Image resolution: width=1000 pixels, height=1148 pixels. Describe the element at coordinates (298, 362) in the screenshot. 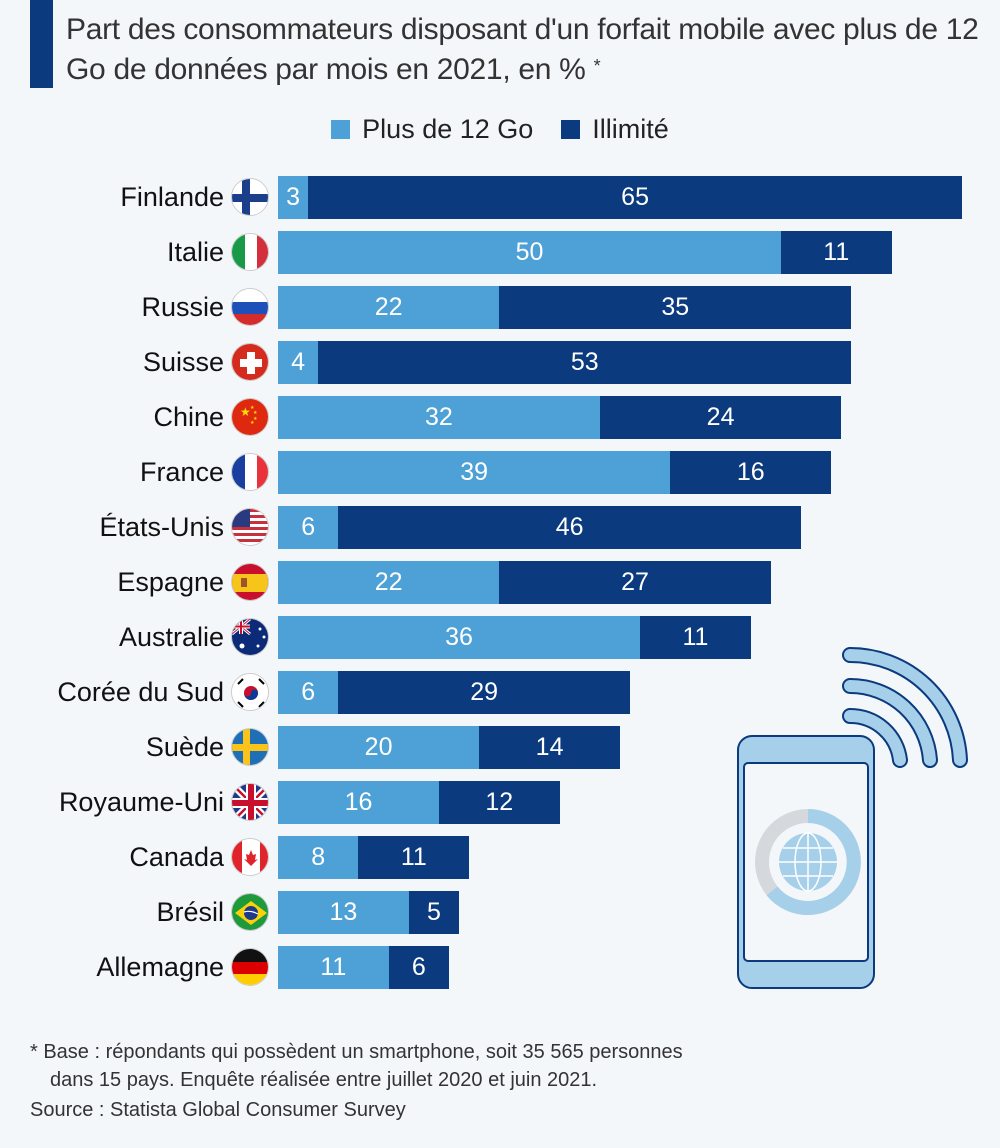

I see `data-label: 4` at that location.